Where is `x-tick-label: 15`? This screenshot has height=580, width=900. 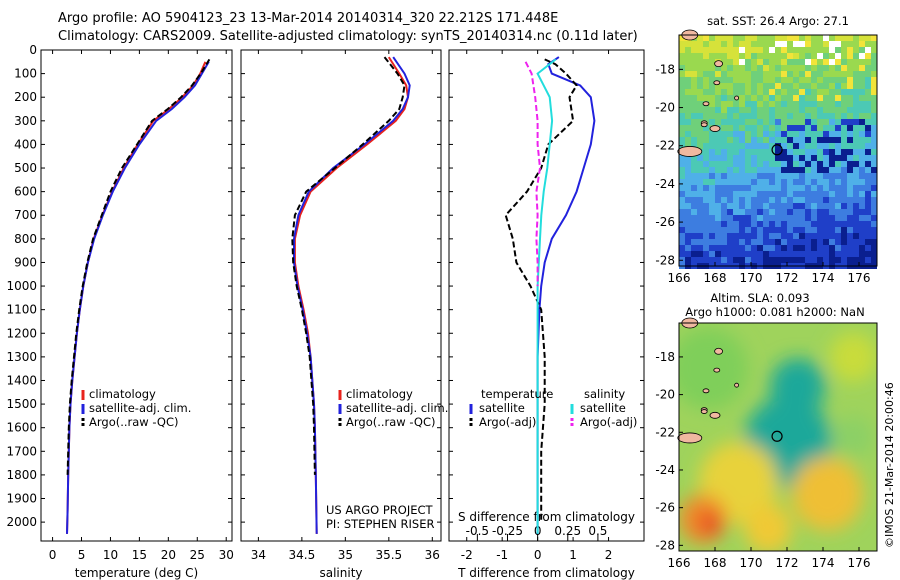 x-tick-label: 15 is located at coordinates (139, 555).